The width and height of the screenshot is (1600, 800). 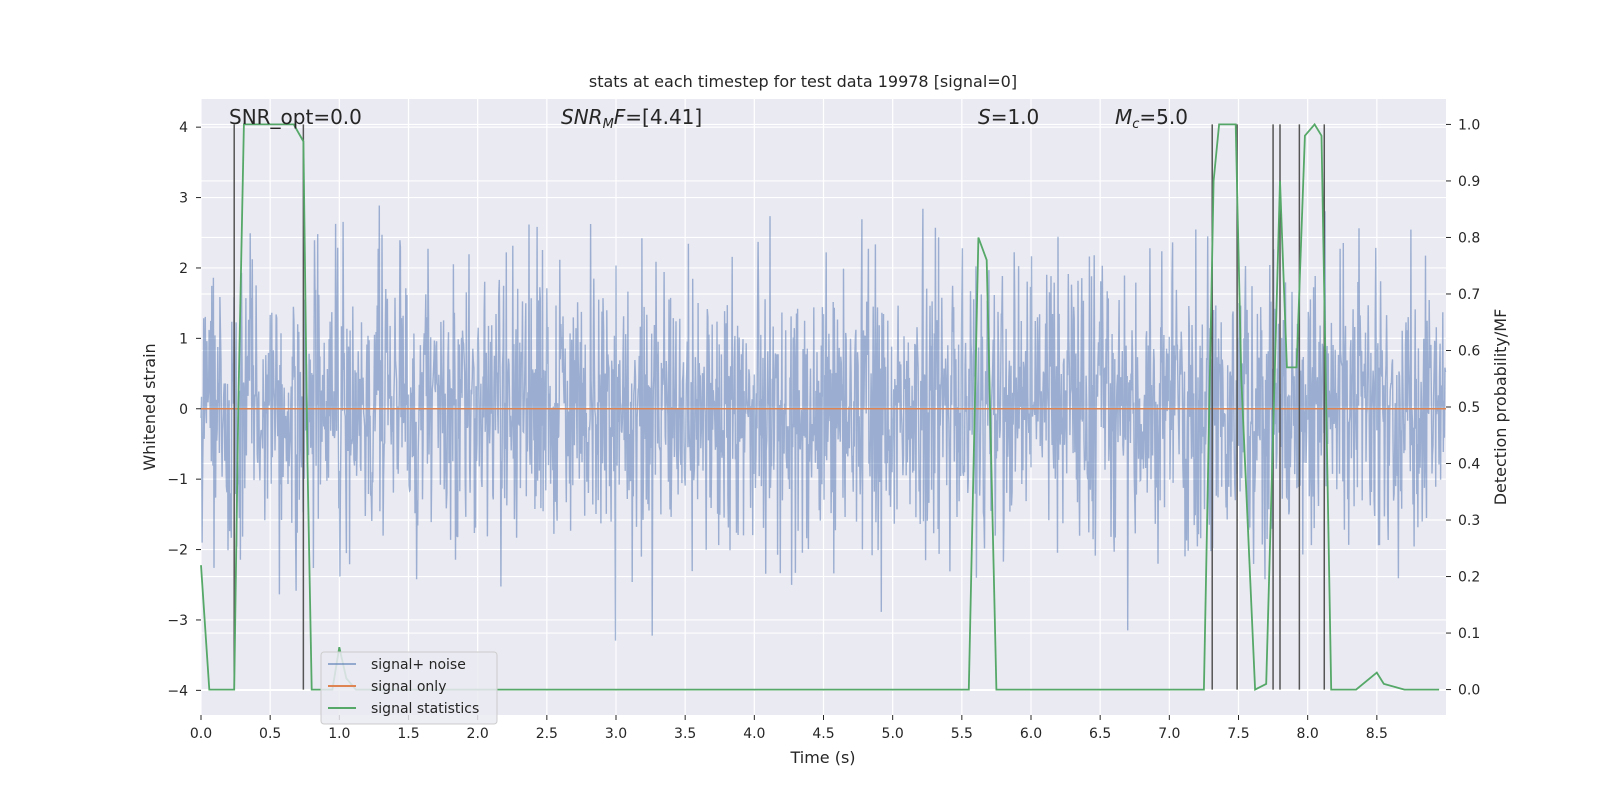 What do you see at coordinates (1469, 465) in the screenshot?
I see `y2-tick-label: 0.4` at bounding box center [1469, 465].